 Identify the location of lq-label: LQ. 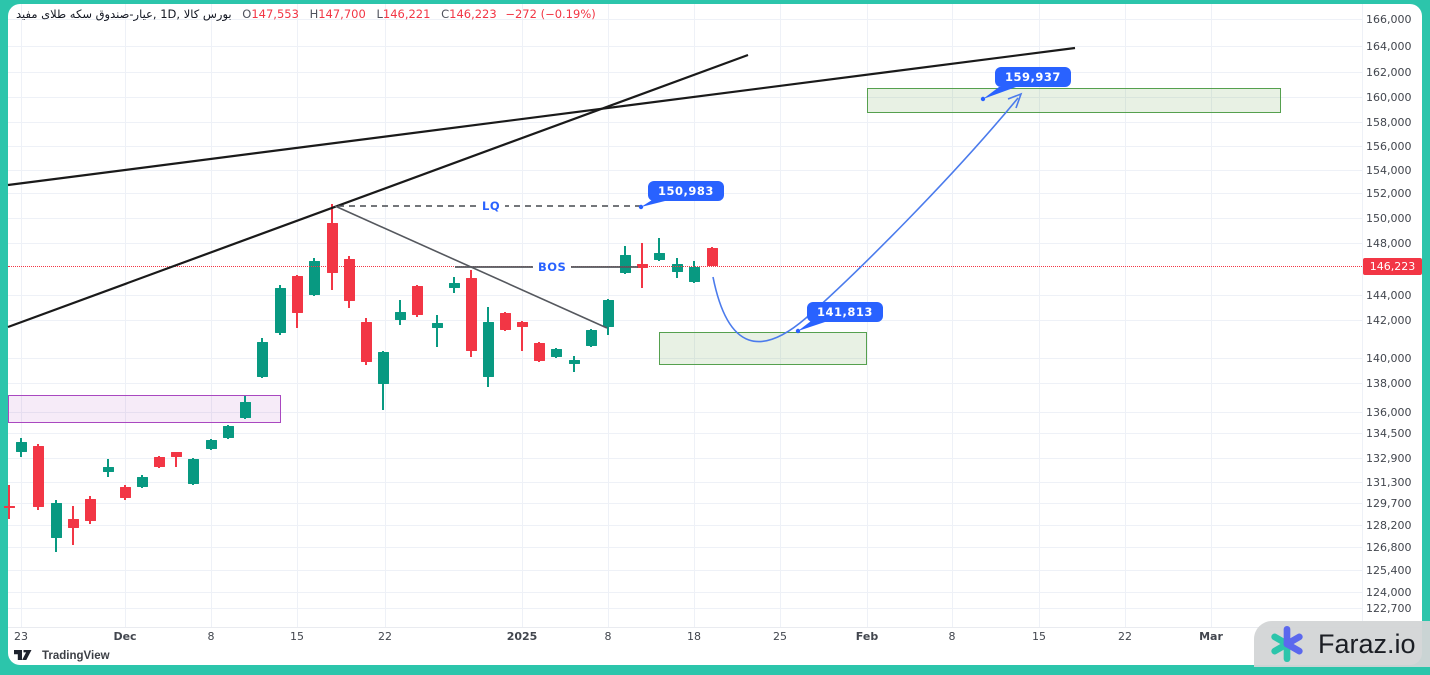
(491, 206).